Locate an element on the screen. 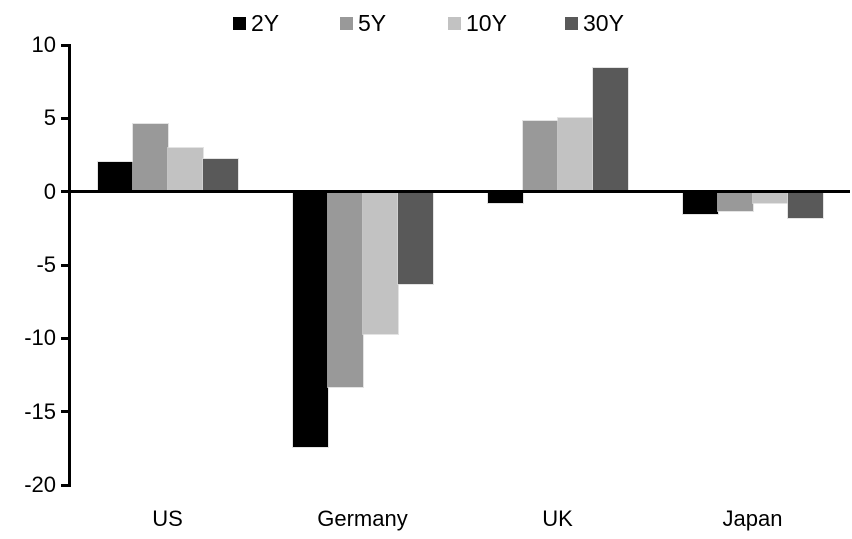 The image size is (852, 539). bar-10y-us is located at coordinates (185, 169).